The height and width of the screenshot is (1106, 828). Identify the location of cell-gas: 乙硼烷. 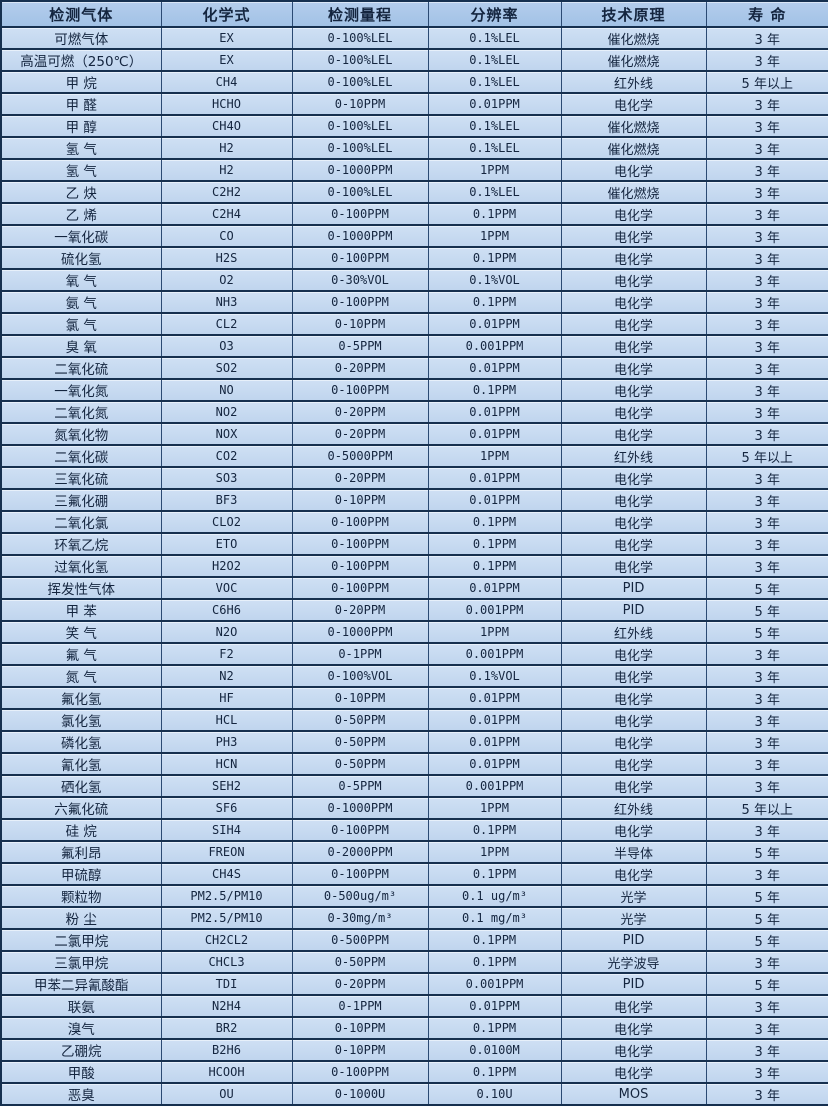
(81, 1050).